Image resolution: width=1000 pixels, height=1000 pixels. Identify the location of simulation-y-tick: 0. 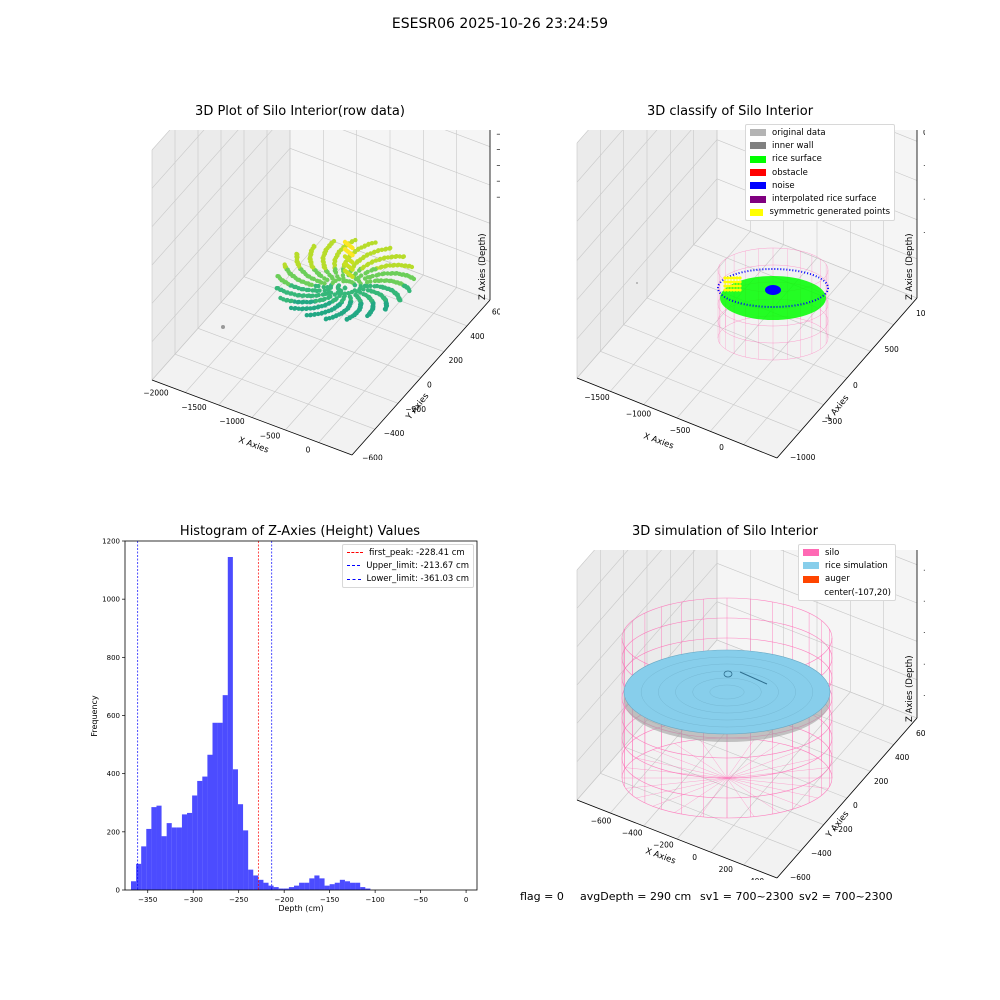
(855, 805).